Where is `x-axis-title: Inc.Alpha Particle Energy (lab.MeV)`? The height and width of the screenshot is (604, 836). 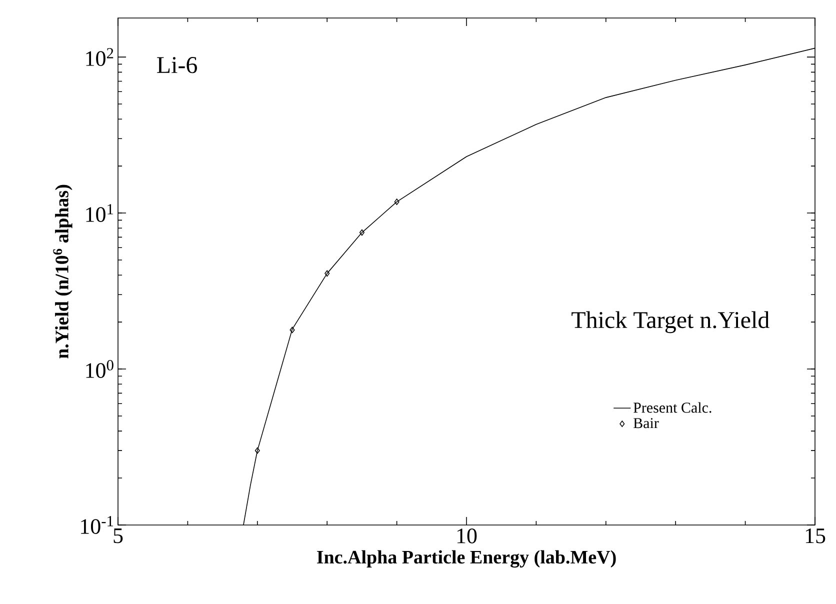 x-axis-title: Inc.Alpha Particle Energy (lab.MeV) is located at coordinates (466, 559).